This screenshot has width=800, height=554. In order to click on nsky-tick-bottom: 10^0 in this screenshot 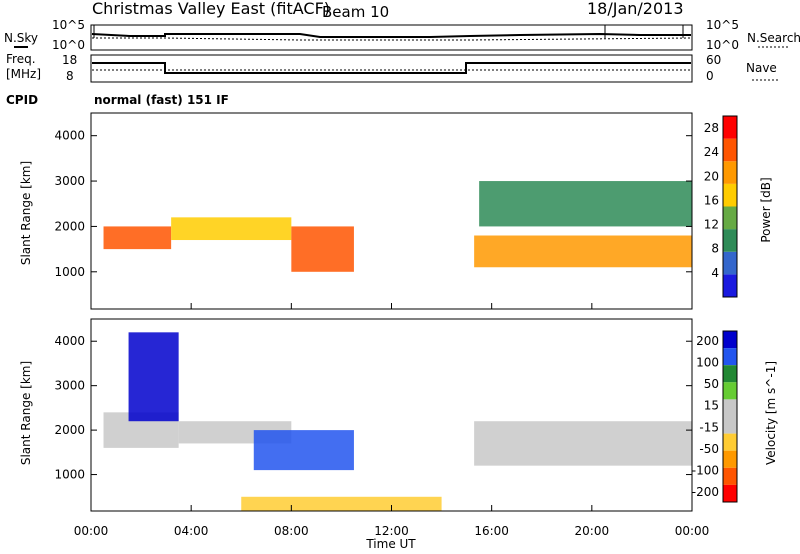, I will do `click(68, 45)`.